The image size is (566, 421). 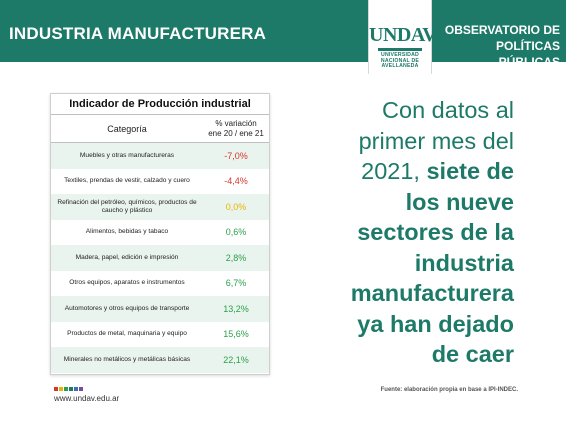 I want to click on row-value: -7,0%, so click(x=236, y=155).